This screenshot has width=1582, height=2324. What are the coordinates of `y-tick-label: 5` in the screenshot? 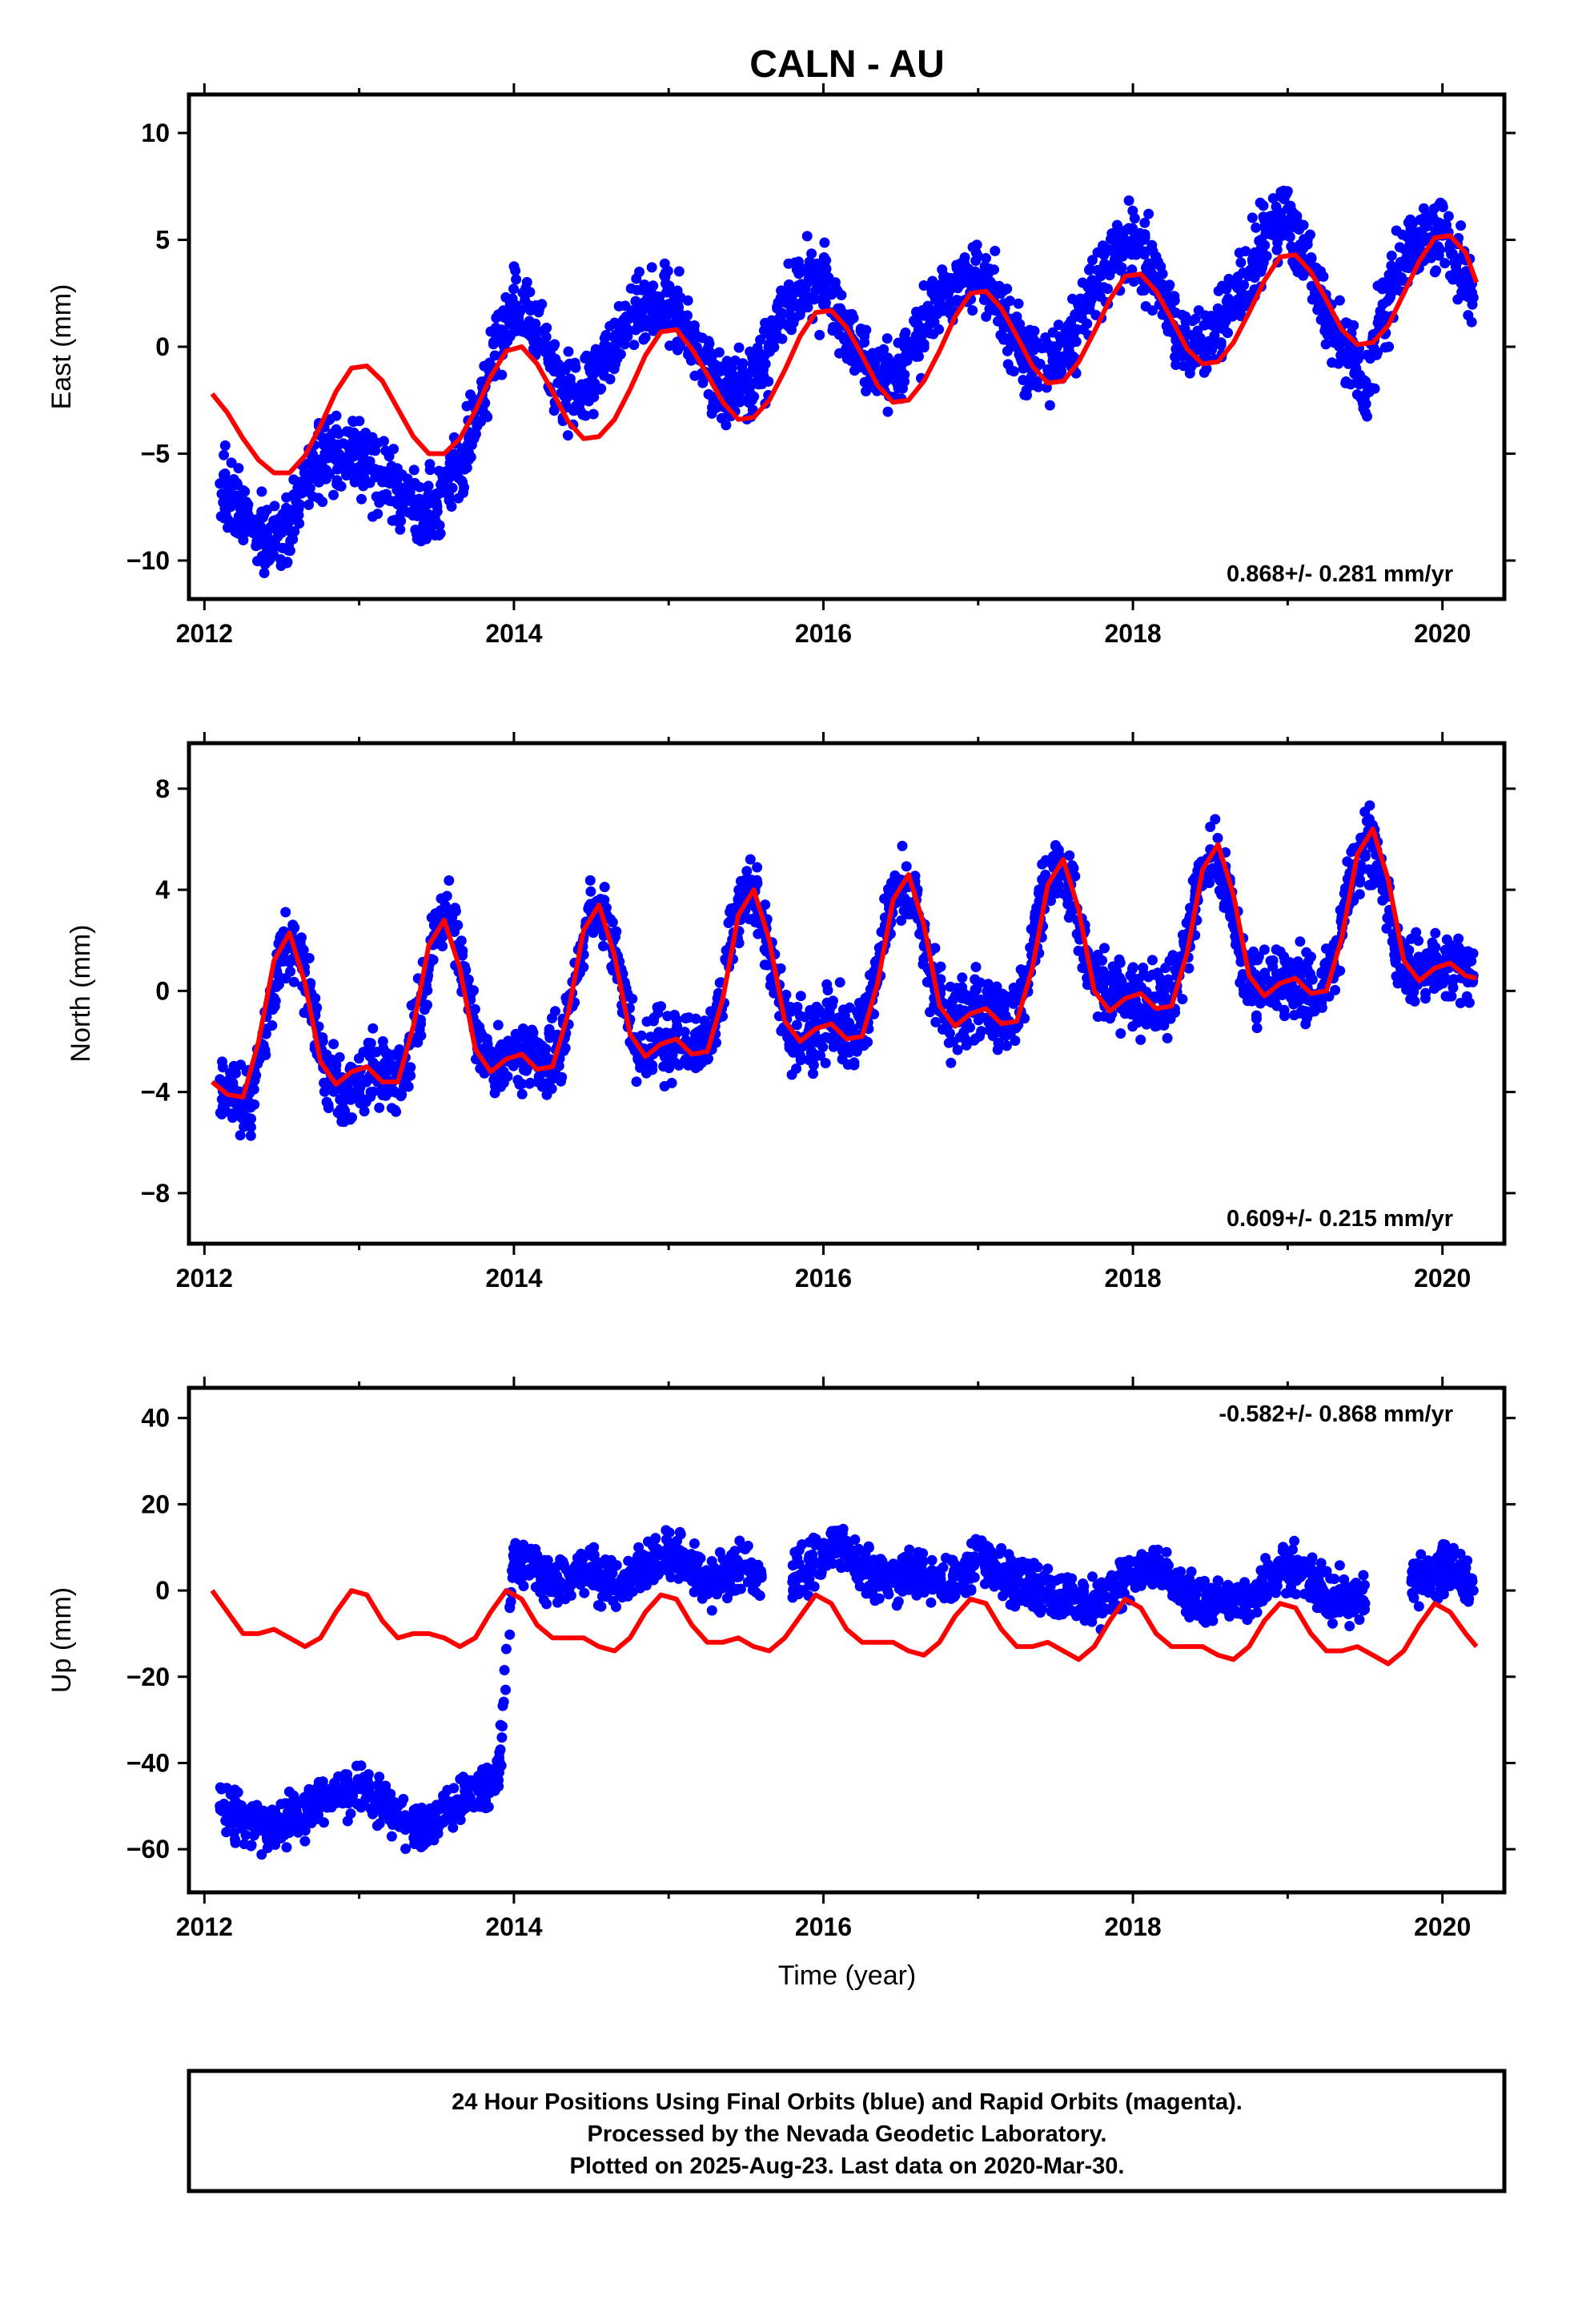 It's located at (162, 240).